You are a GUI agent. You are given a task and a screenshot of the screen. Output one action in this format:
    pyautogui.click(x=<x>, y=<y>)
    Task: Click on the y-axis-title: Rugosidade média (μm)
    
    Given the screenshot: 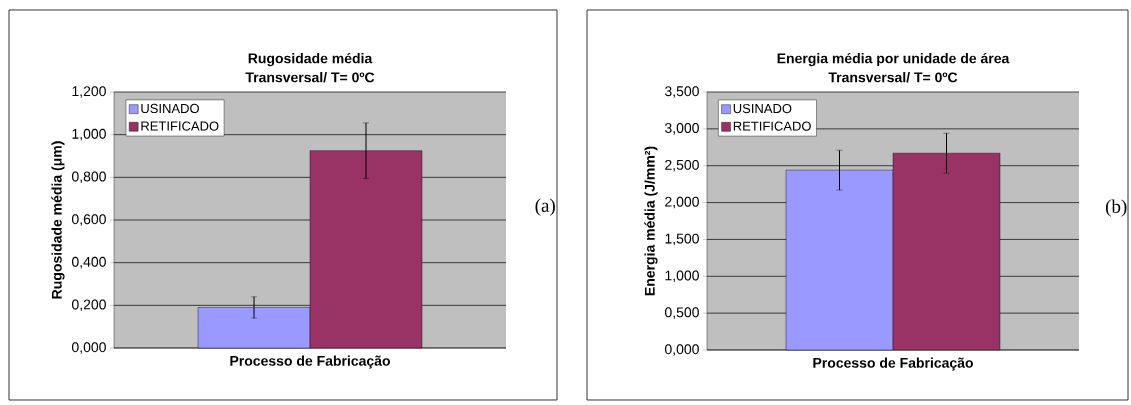 What is the action you would take?
    pyautogui.click(x=58, y=220)
    